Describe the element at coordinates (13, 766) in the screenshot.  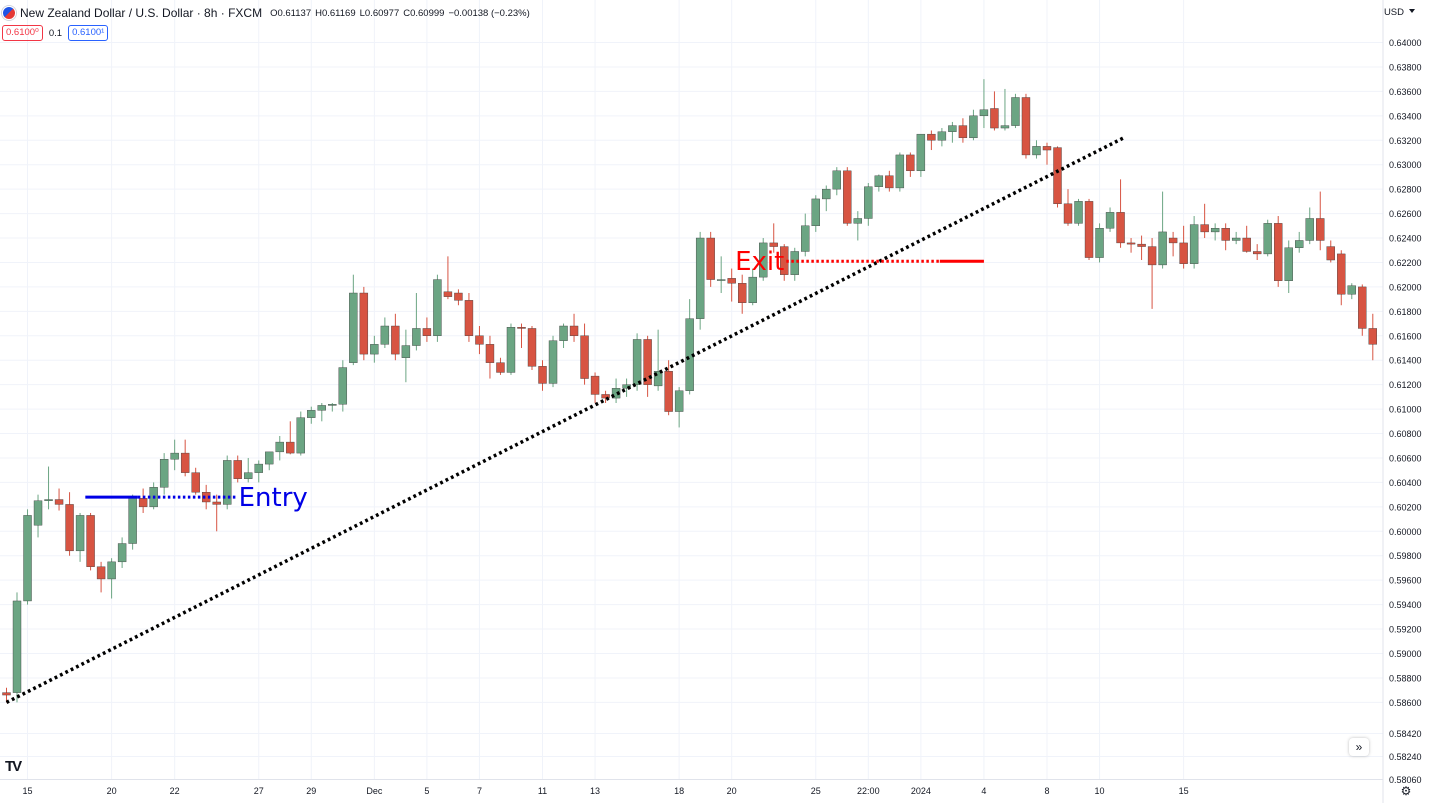
I see `tradingview-logo-icon: TV` at that location.